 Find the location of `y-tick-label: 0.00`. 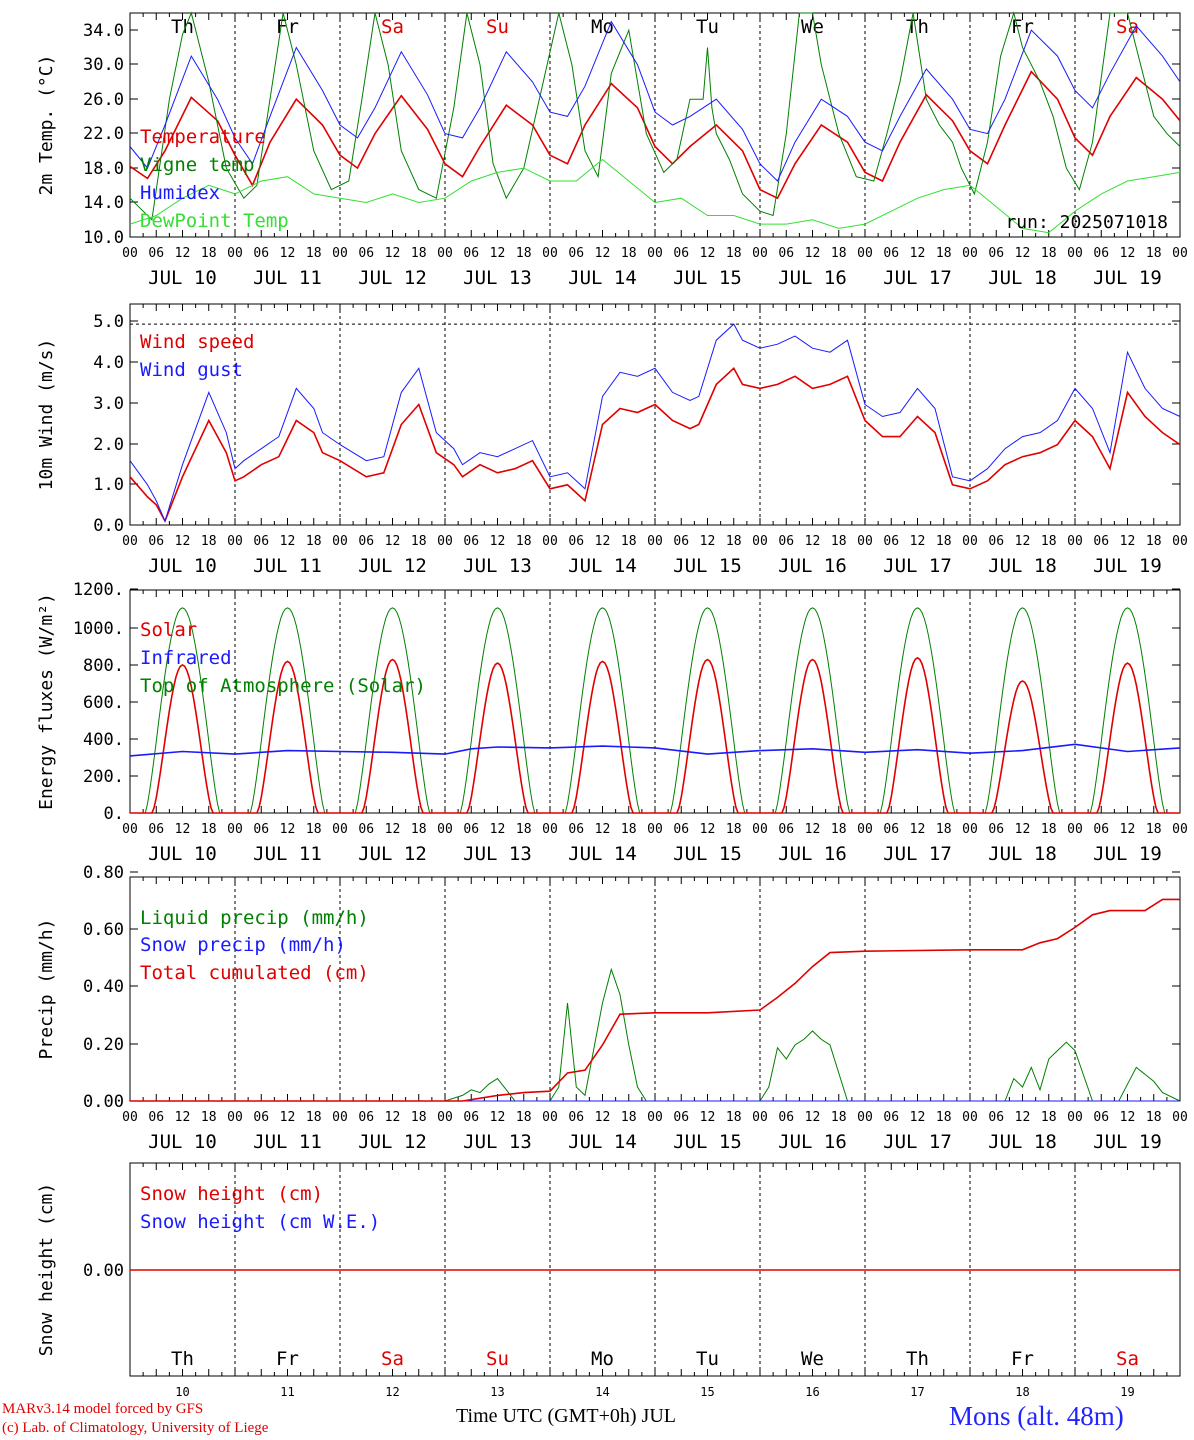

y-tick-label: 0.00 is located at coordinates (103, 1271).